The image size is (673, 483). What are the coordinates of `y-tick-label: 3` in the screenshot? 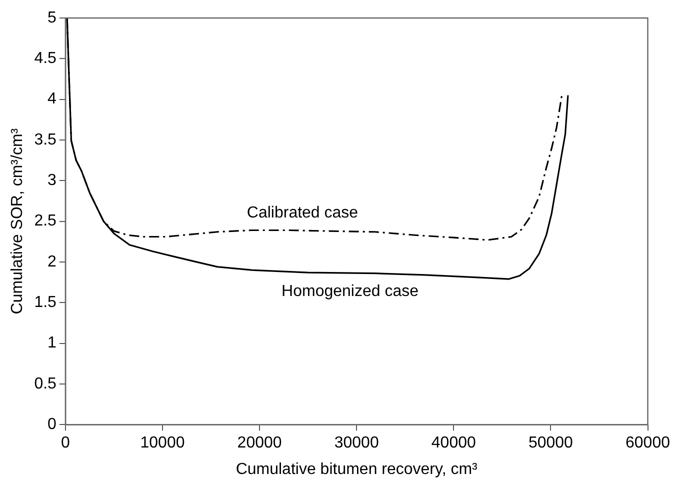 It's located at (52, 181).